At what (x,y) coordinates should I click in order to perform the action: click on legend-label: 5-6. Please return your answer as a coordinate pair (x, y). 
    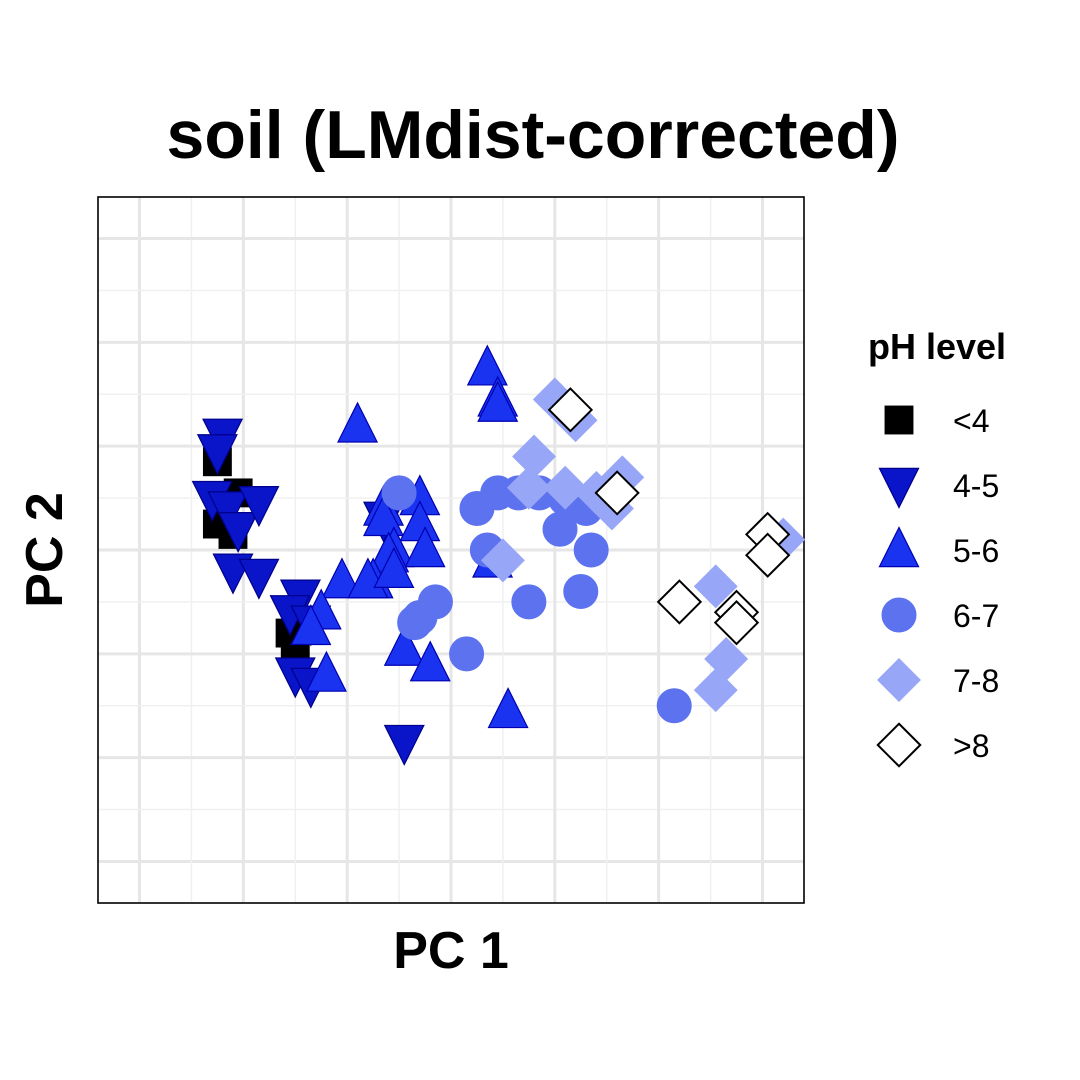
    Looking at the image, I should click on (976, 551).